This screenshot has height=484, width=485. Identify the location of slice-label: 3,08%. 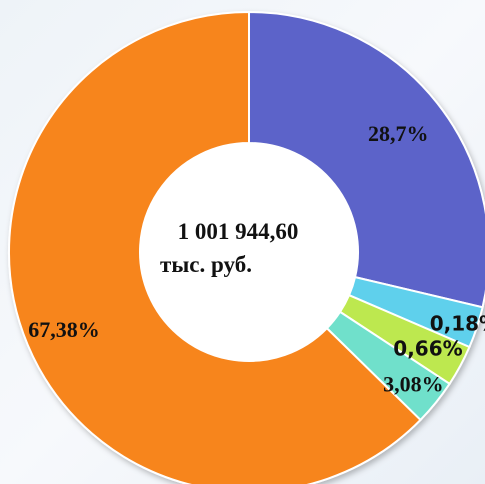
(413, 384).